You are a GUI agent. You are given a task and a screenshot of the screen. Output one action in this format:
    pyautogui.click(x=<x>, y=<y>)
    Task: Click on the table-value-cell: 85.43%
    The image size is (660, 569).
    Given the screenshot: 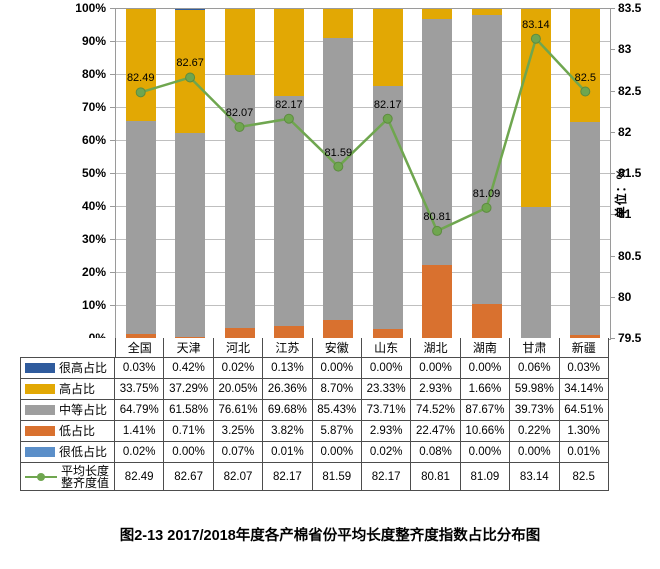 What is the action you would take?
    pyautogui.click(x=337, y=410)
    